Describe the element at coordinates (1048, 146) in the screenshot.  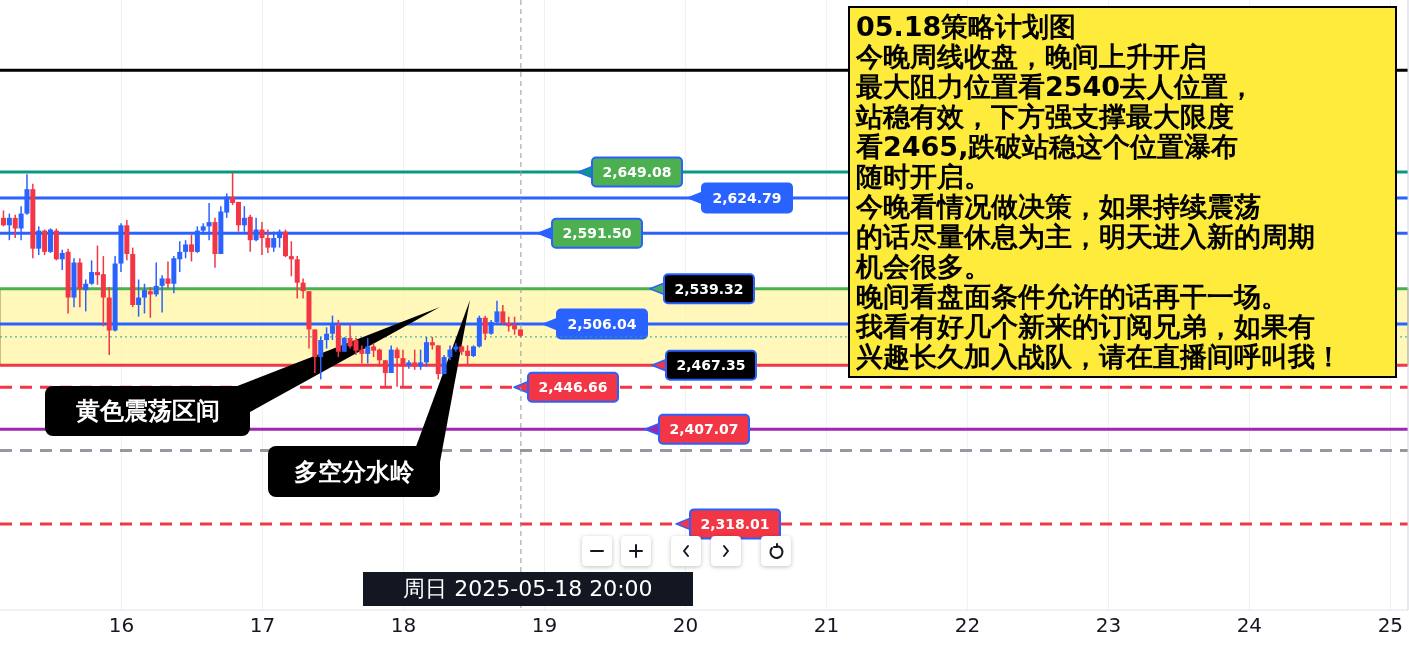
I see `annotation: 看2465,跌破站稳这个位置瀑布` at that location.